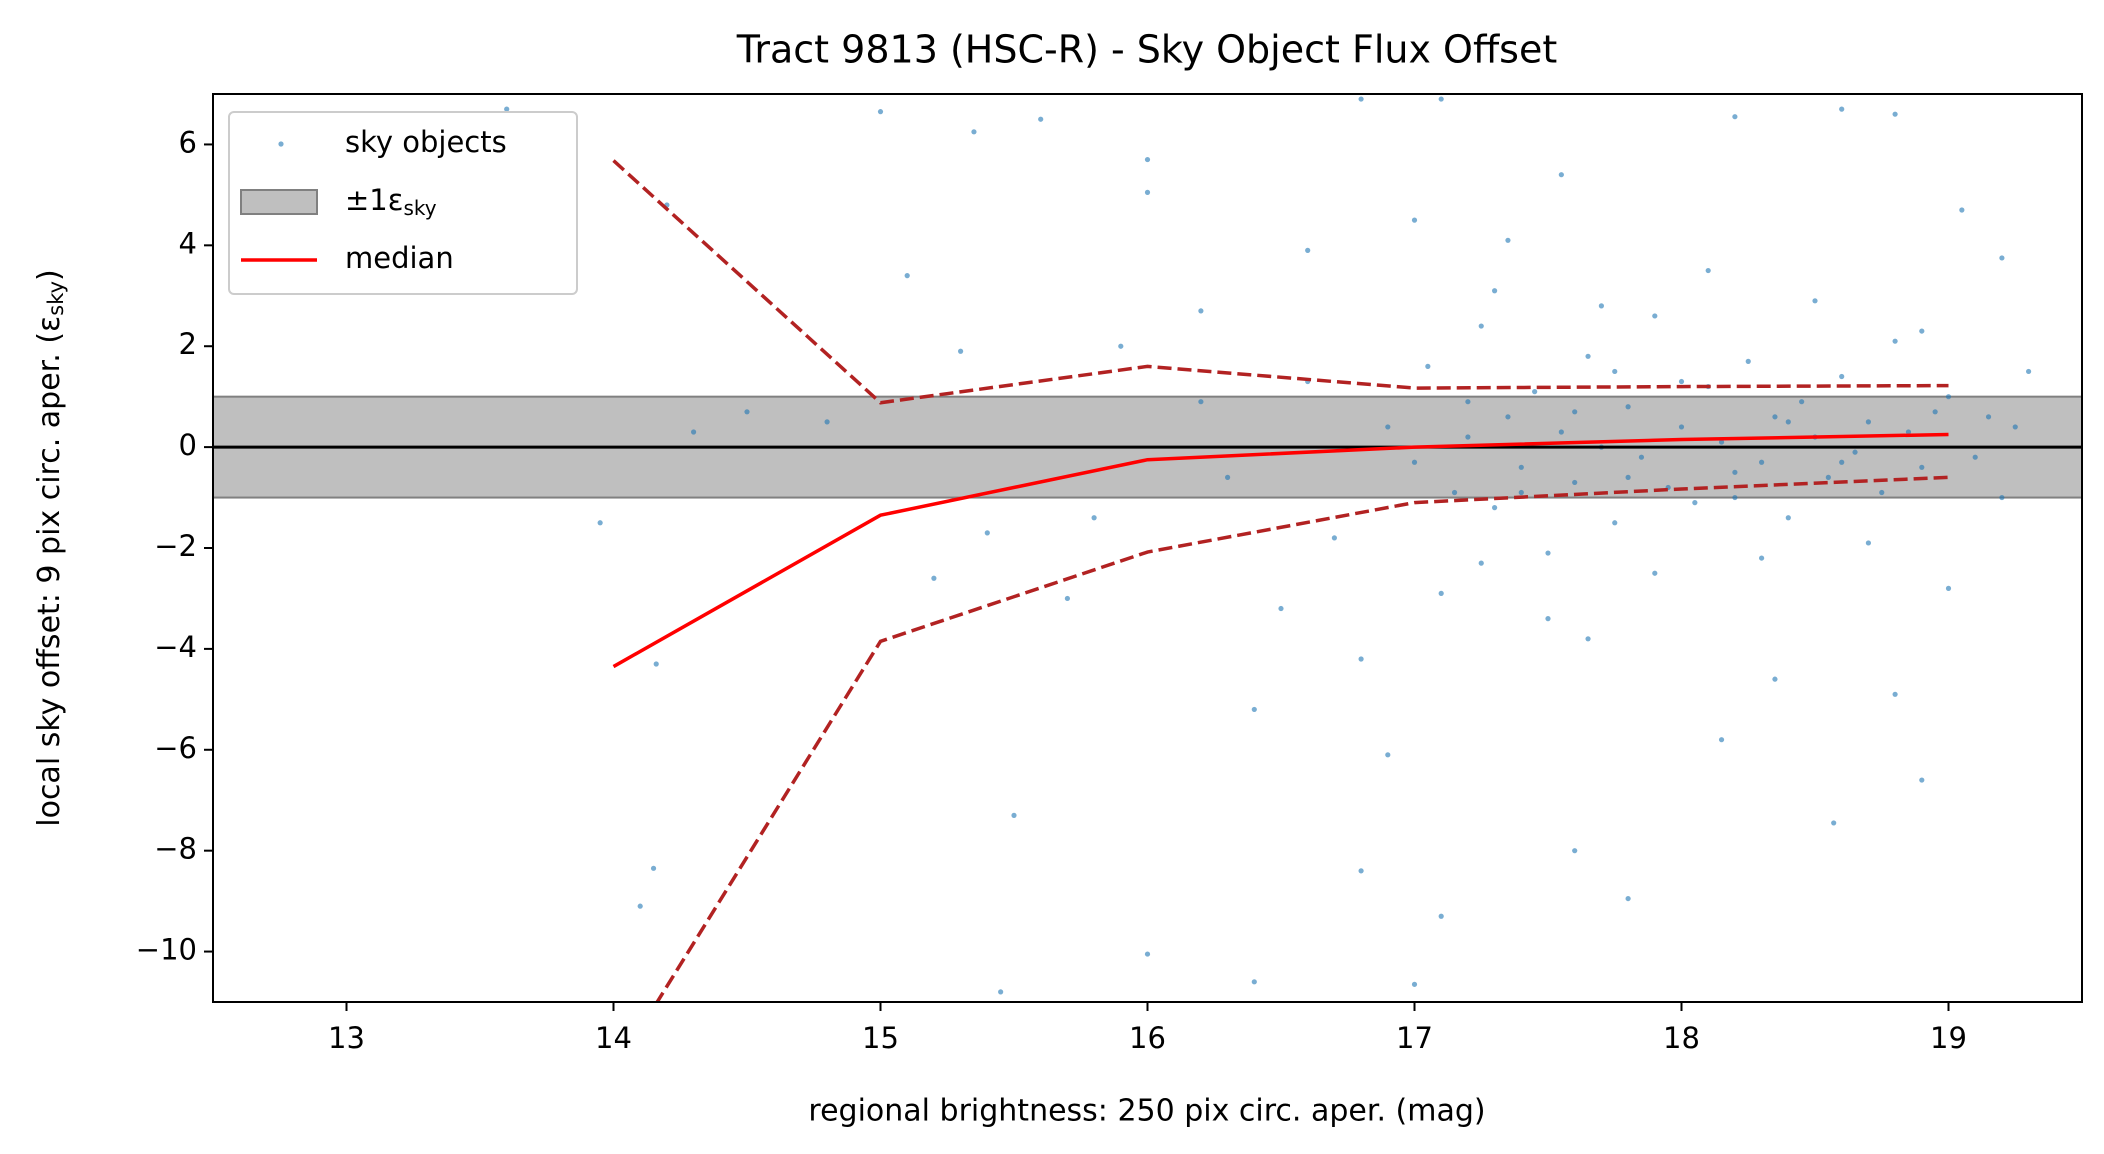 The image size is (2104, 1154). I want to click on x-tick-label: 18, so click(1681, 1038).